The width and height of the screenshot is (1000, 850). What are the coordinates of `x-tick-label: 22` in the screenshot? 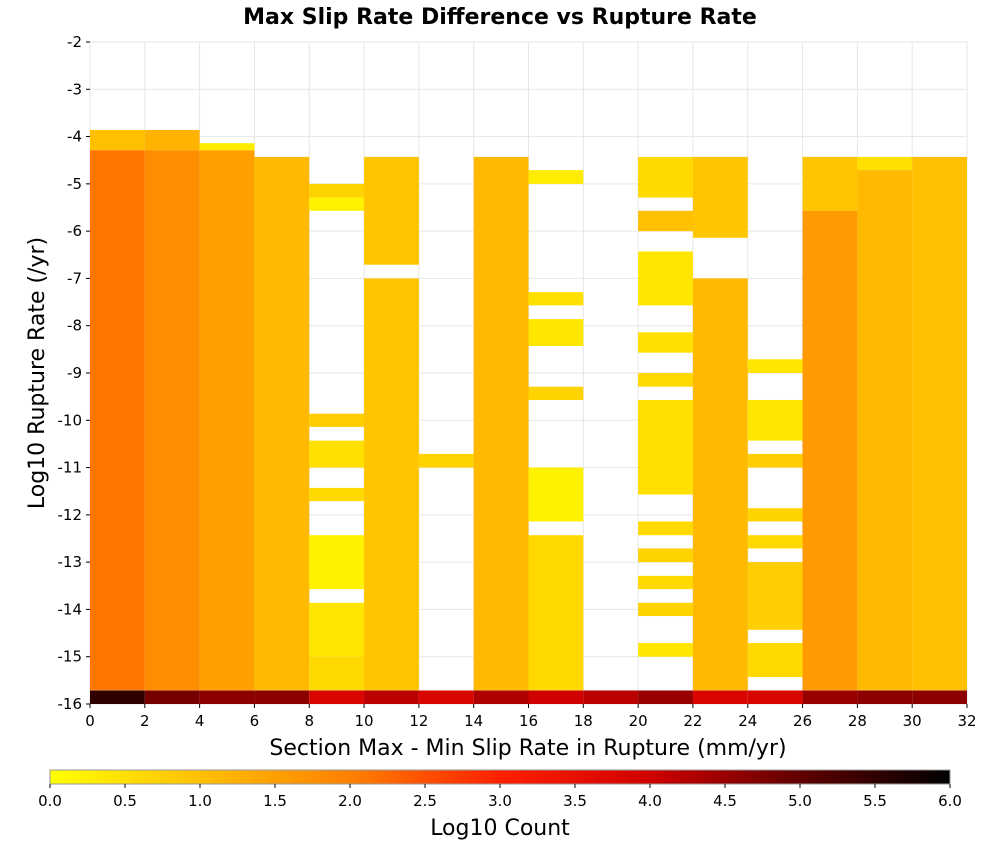 It's located at (692, 721).